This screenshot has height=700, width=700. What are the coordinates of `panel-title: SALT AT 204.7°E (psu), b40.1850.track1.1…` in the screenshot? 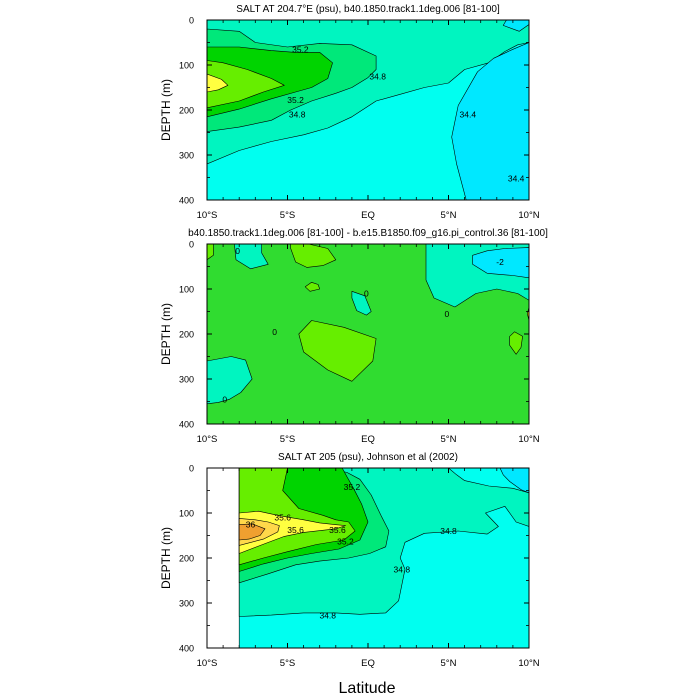 It's located at (368, 9).